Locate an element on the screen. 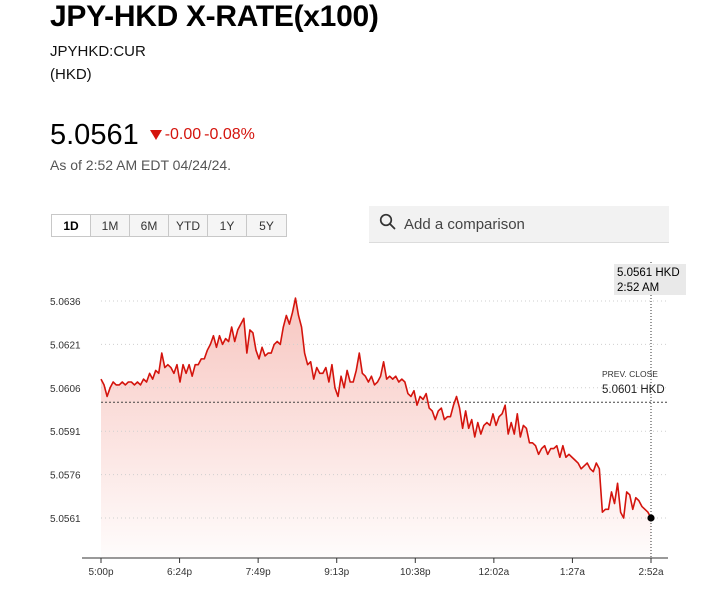  comparison-search: Add a comparison is located at coordinates (519, 224).